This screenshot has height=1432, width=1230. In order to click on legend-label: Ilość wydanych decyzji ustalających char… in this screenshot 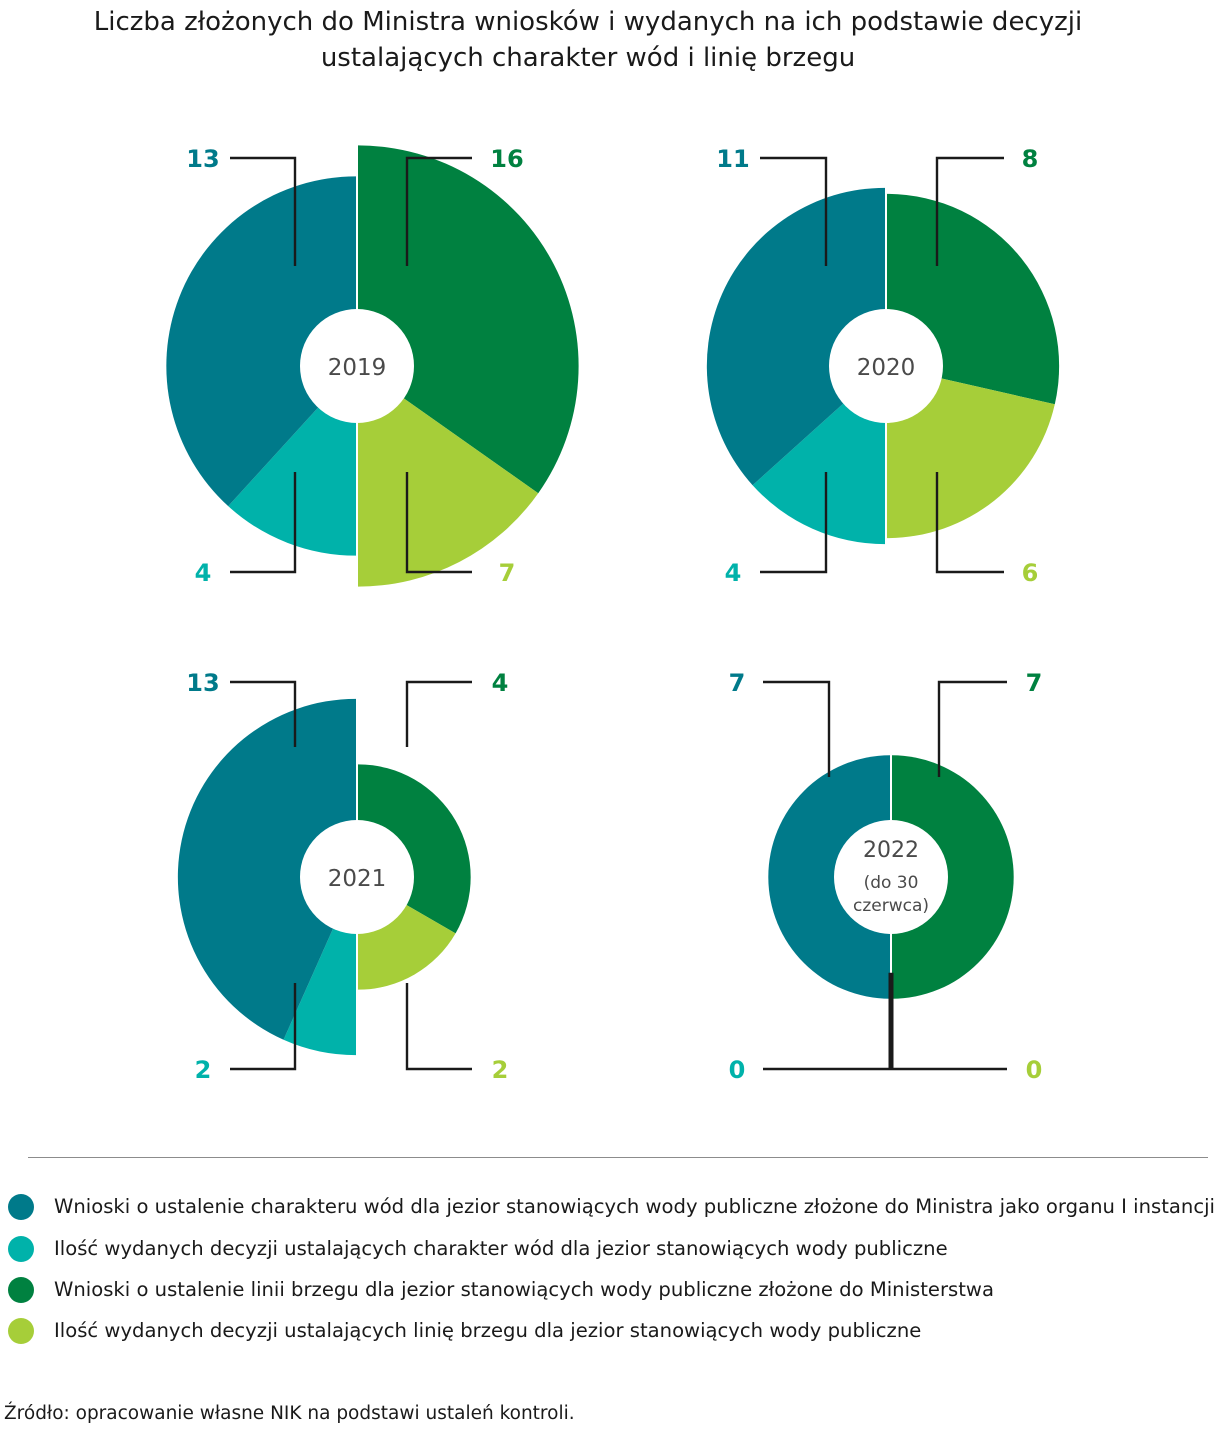, I will do `click(501, 1248)`.